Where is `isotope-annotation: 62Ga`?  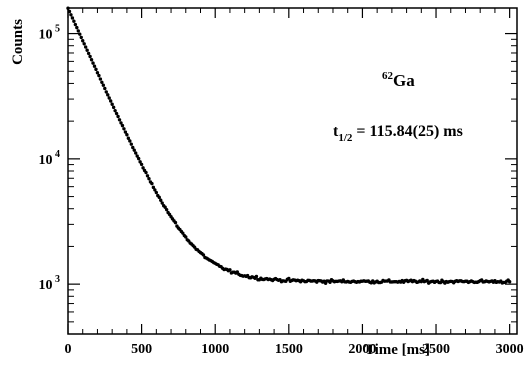
isotope-annotation: 62Ga is located at coordinates (398, 80).